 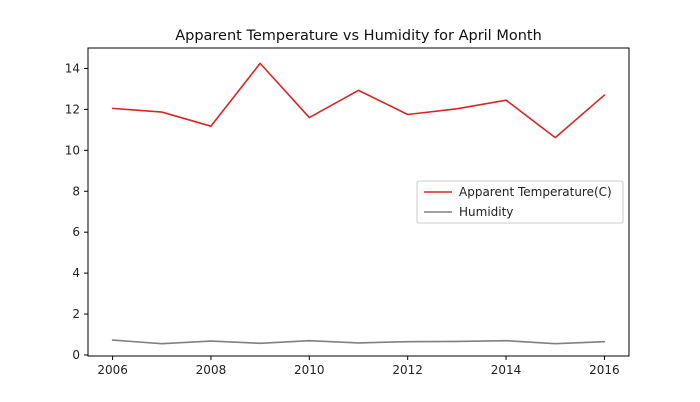 I want to click on y-tick-label: 10, so click(x=72, y=150).